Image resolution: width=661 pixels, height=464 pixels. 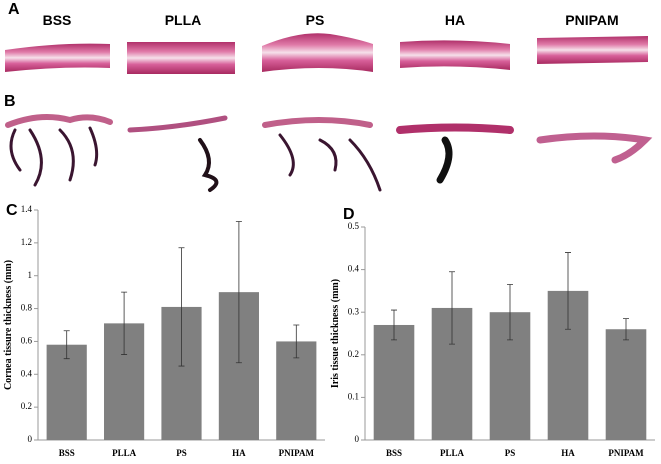 What do you see at coordinates (30, 275) in the screenshot?
I see `y-tick-label: 1` at bounding box center [30, 275].